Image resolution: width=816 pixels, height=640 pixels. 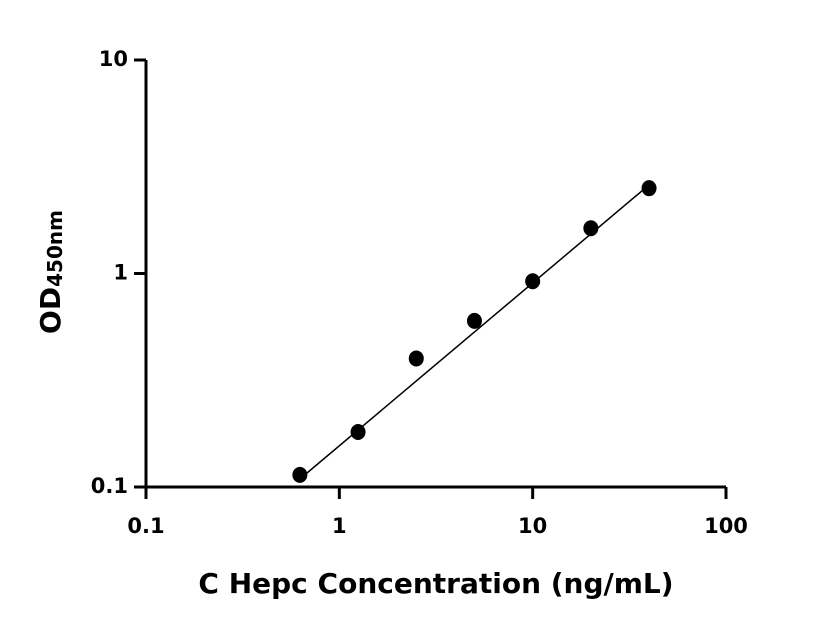 I want to click on x-tick-label: 100, so click(x=726, y=526).